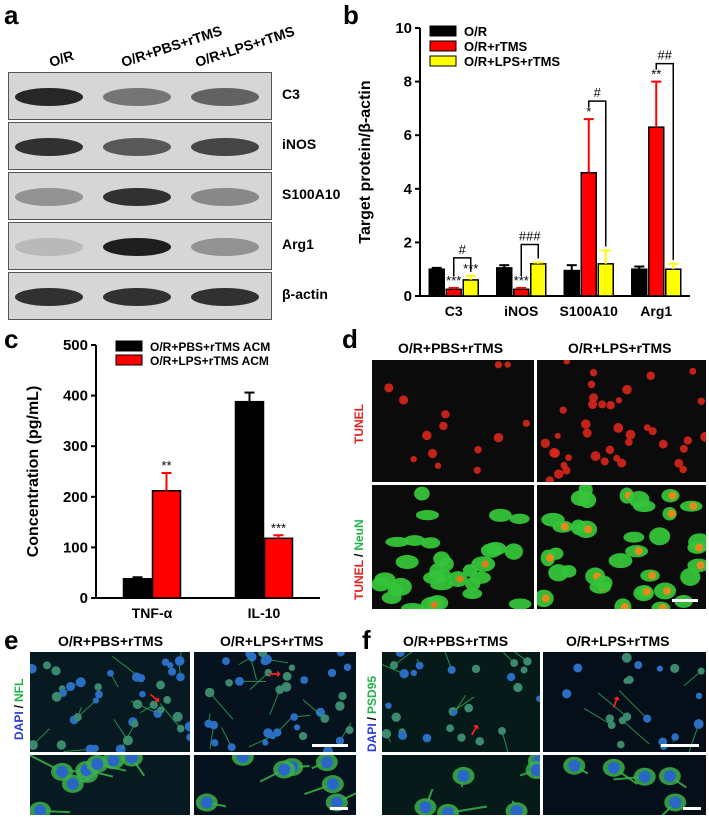  Describe the element at coordinates (291, 94) in the screenshot. I see `blot-row-label: C3` at that location.